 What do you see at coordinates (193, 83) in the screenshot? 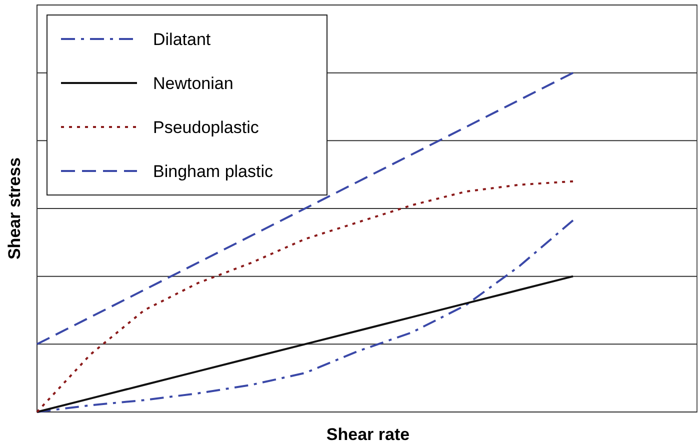
I see `legend-label: Newtonian` at bounding box center [193, 83].